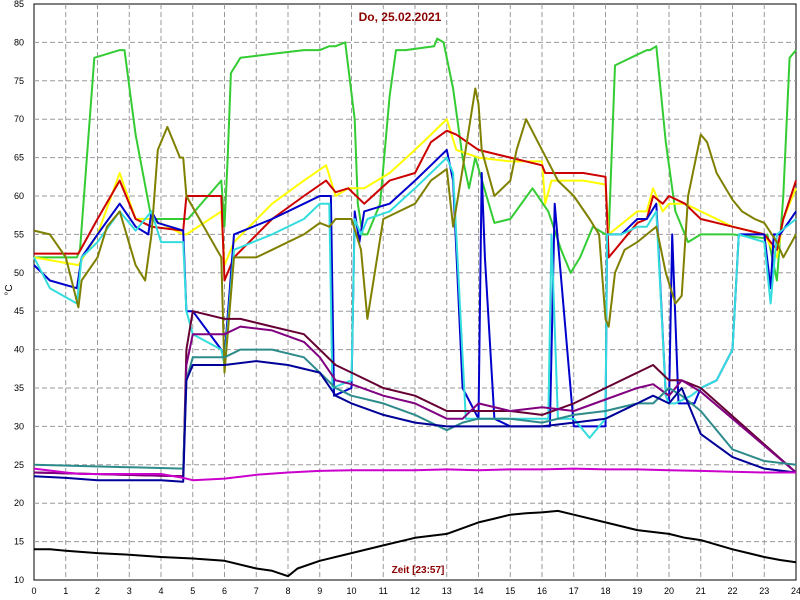 This screenshot has width=800, height=600. I want to click on x-tick-label: 2, so click(97, 591).